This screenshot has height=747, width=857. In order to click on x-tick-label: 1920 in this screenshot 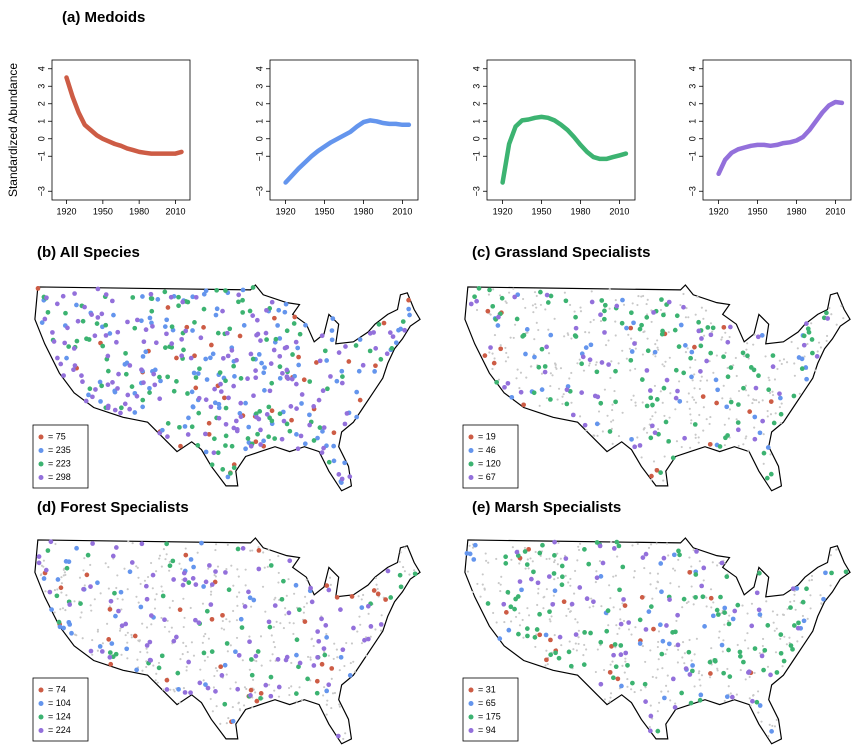, I will do `click(286, 211)`.